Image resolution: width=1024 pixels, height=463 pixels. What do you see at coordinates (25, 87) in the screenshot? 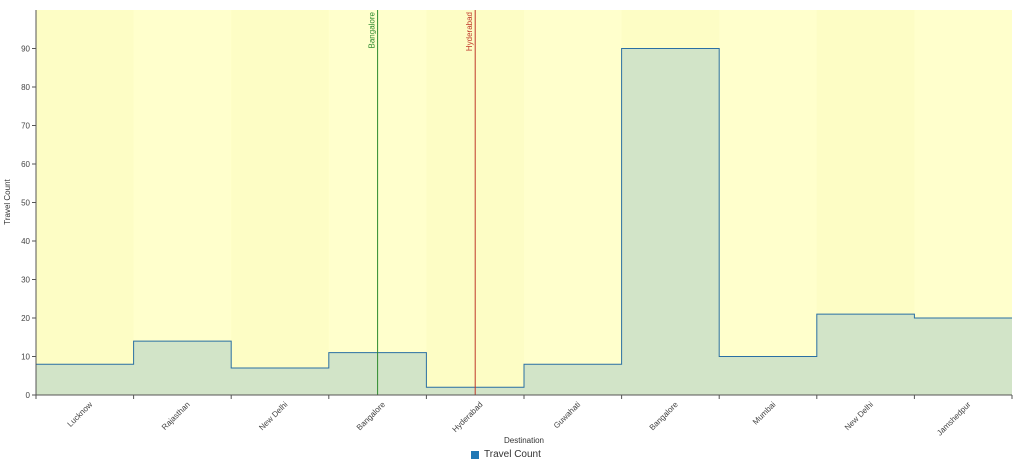
I see `y-tick-label: 80` at bounding box center [25, 87].